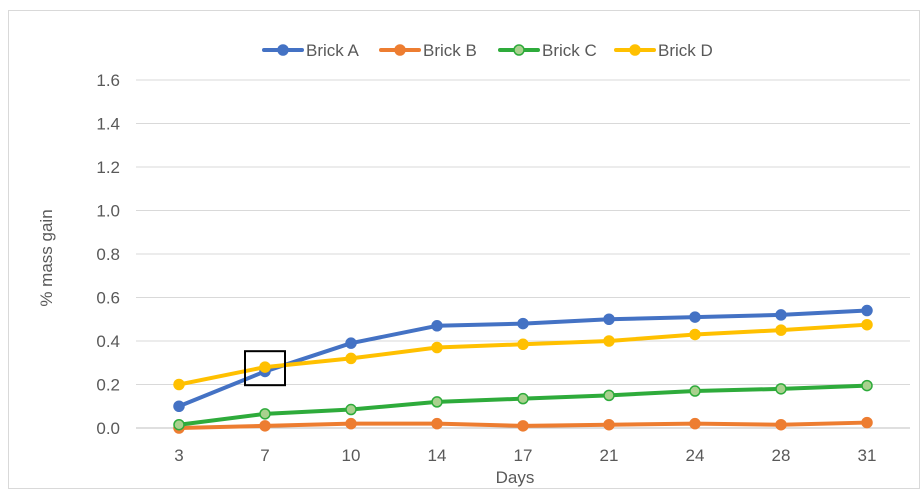  I want to click on x-tick-label: 31, so click(867, 455).